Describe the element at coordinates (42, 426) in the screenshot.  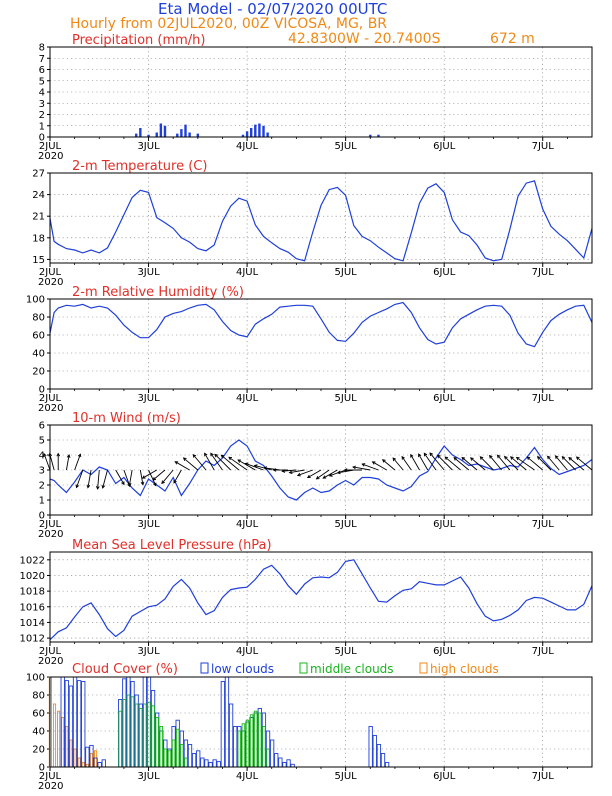
I see `wind-ytick-label: 6` at that location.